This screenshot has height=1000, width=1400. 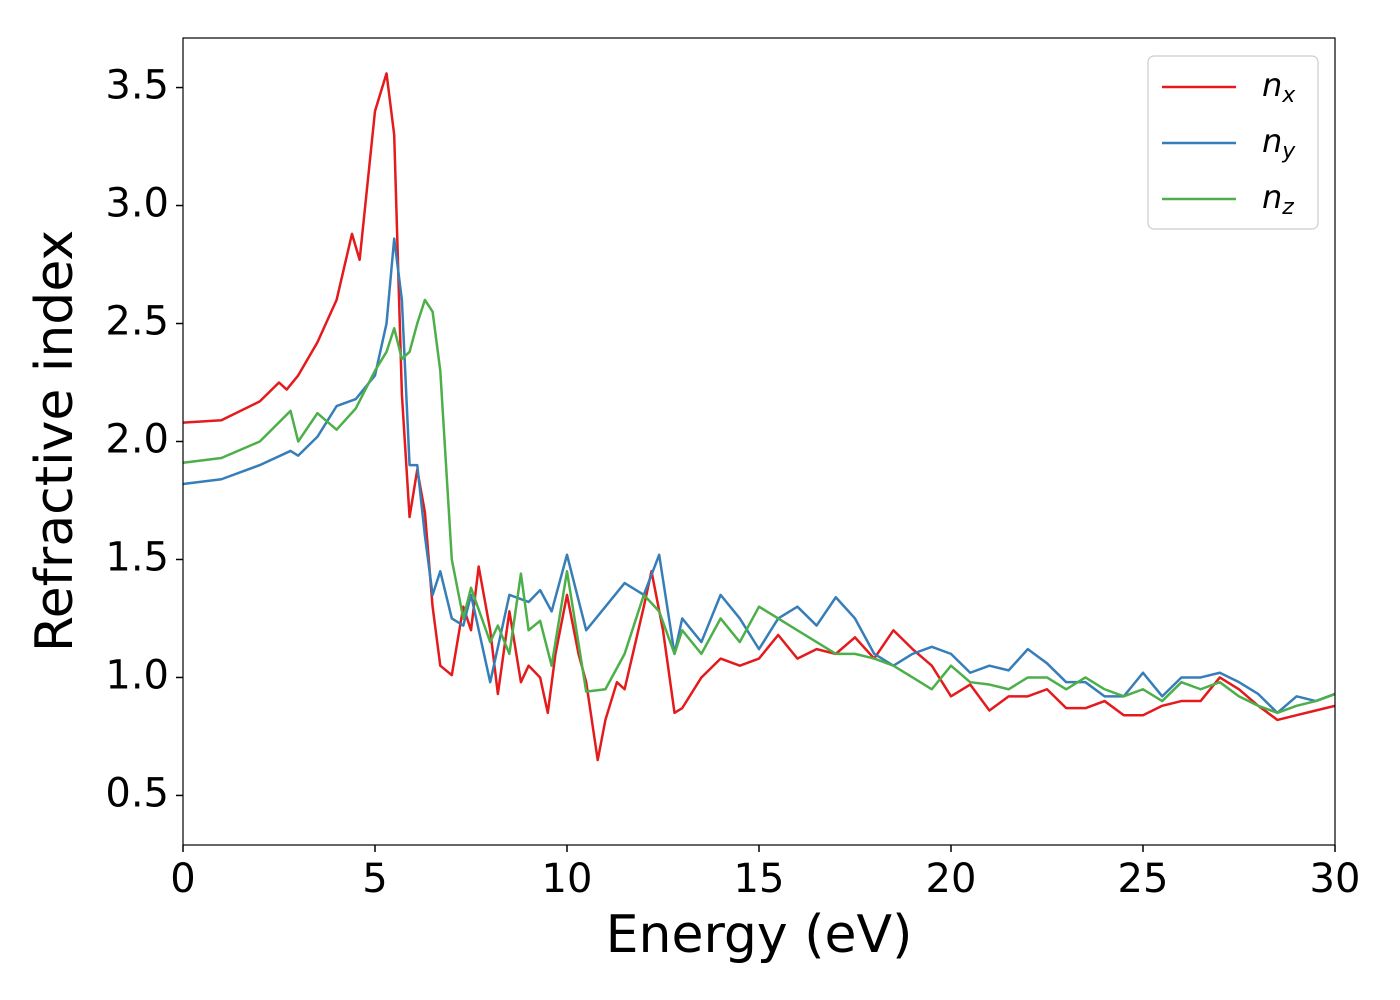 What do you see at coordinates (137, 675) in the screenshot?
I see `y-tick-label: 1.0` at bounding box center [137, 675].